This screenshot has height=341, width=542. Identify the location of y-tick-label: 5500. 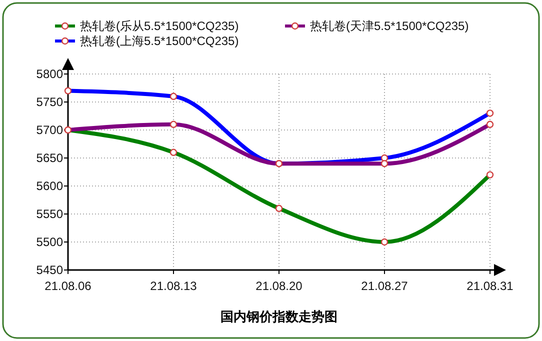
(50, 242).